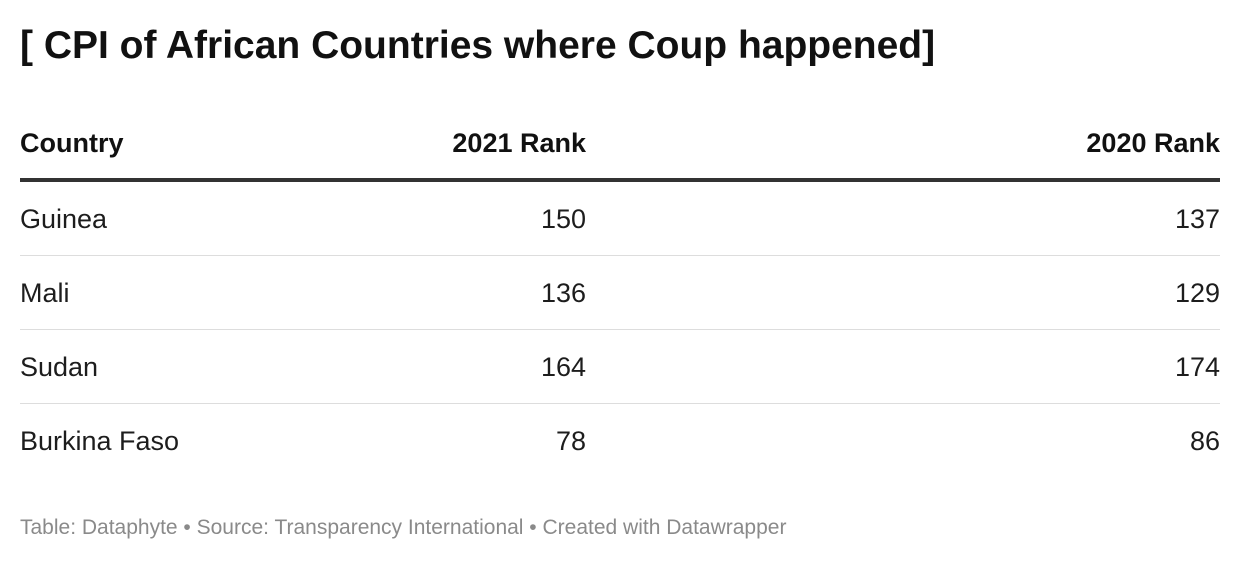  What do you see at coordinates (45, 292) in the screenshot?
I see `country-cell: Mali` at bounding box center [45, 292].